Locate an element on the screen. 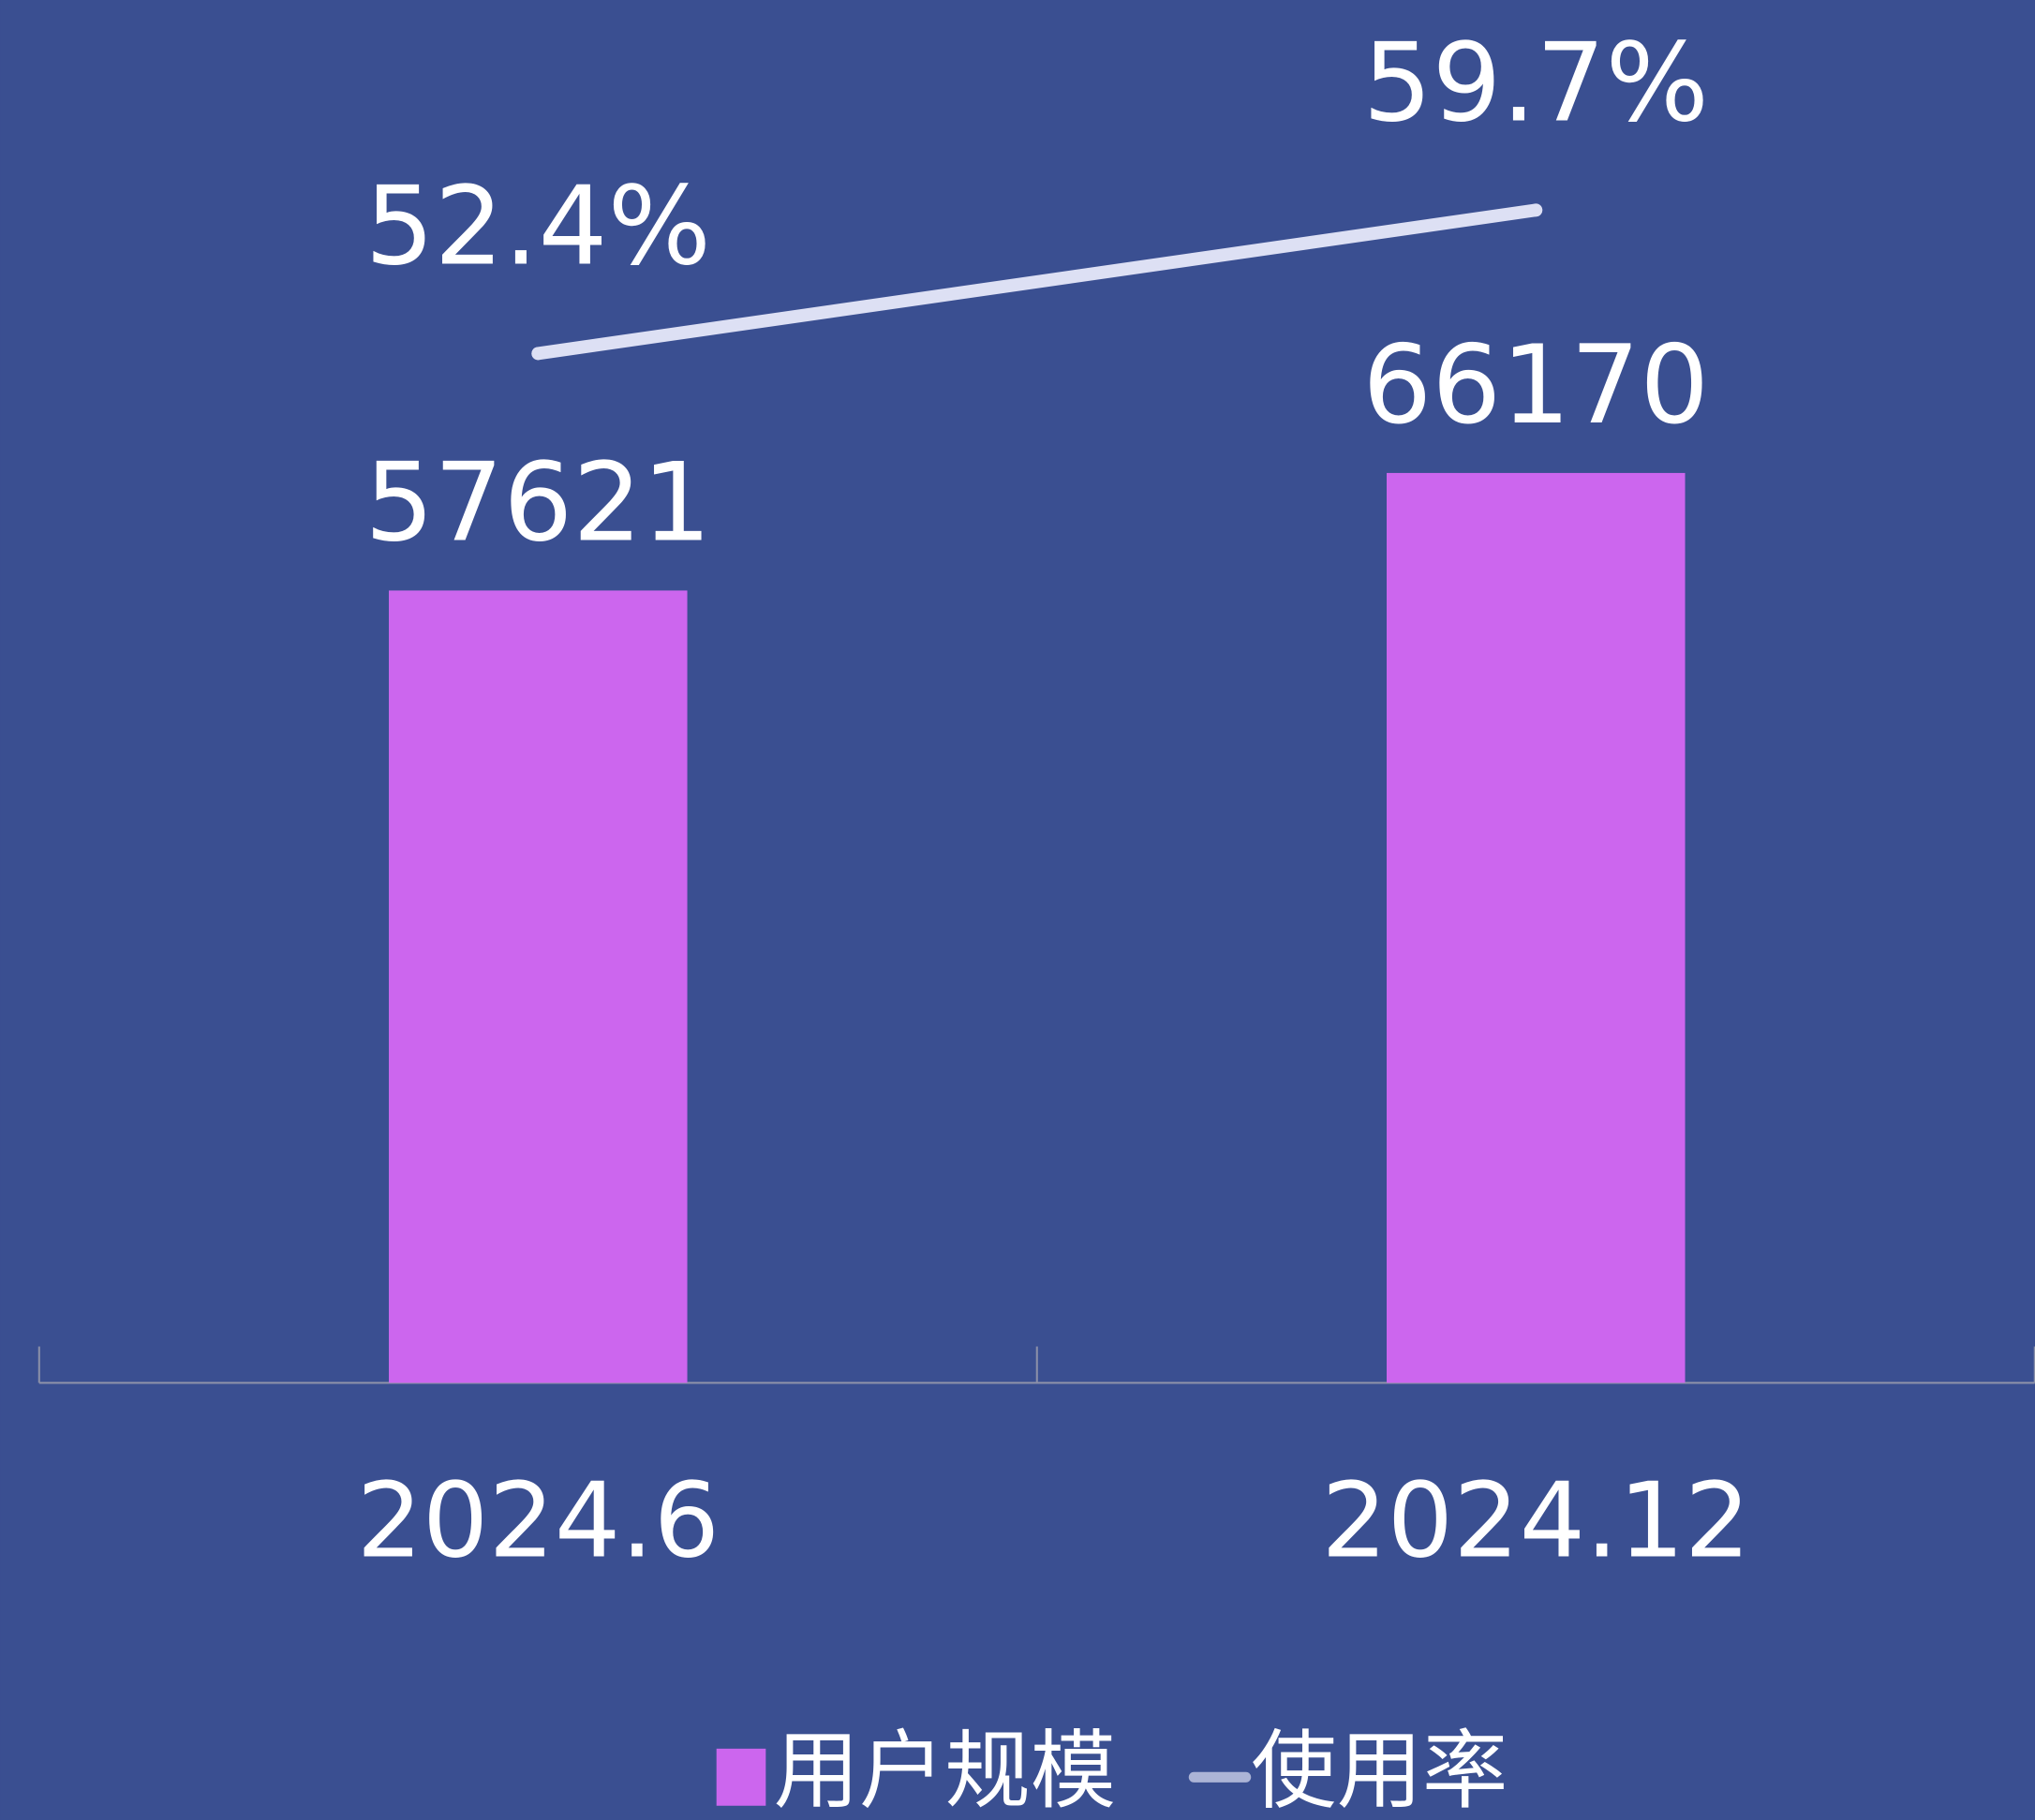 Image resolution: width=2035 pixels, height=1820 pixels. data-label: 57621 is located at coordinates (537, 503).